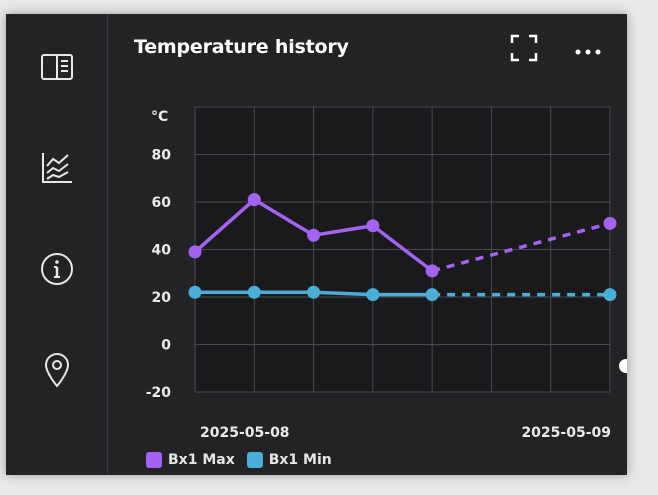 The image size is (658, 495). What do you see at coordinates (245, 433) in the screenshot?
I see `x-tick-label: 2025-05-08` at bounding box center [245, 433].